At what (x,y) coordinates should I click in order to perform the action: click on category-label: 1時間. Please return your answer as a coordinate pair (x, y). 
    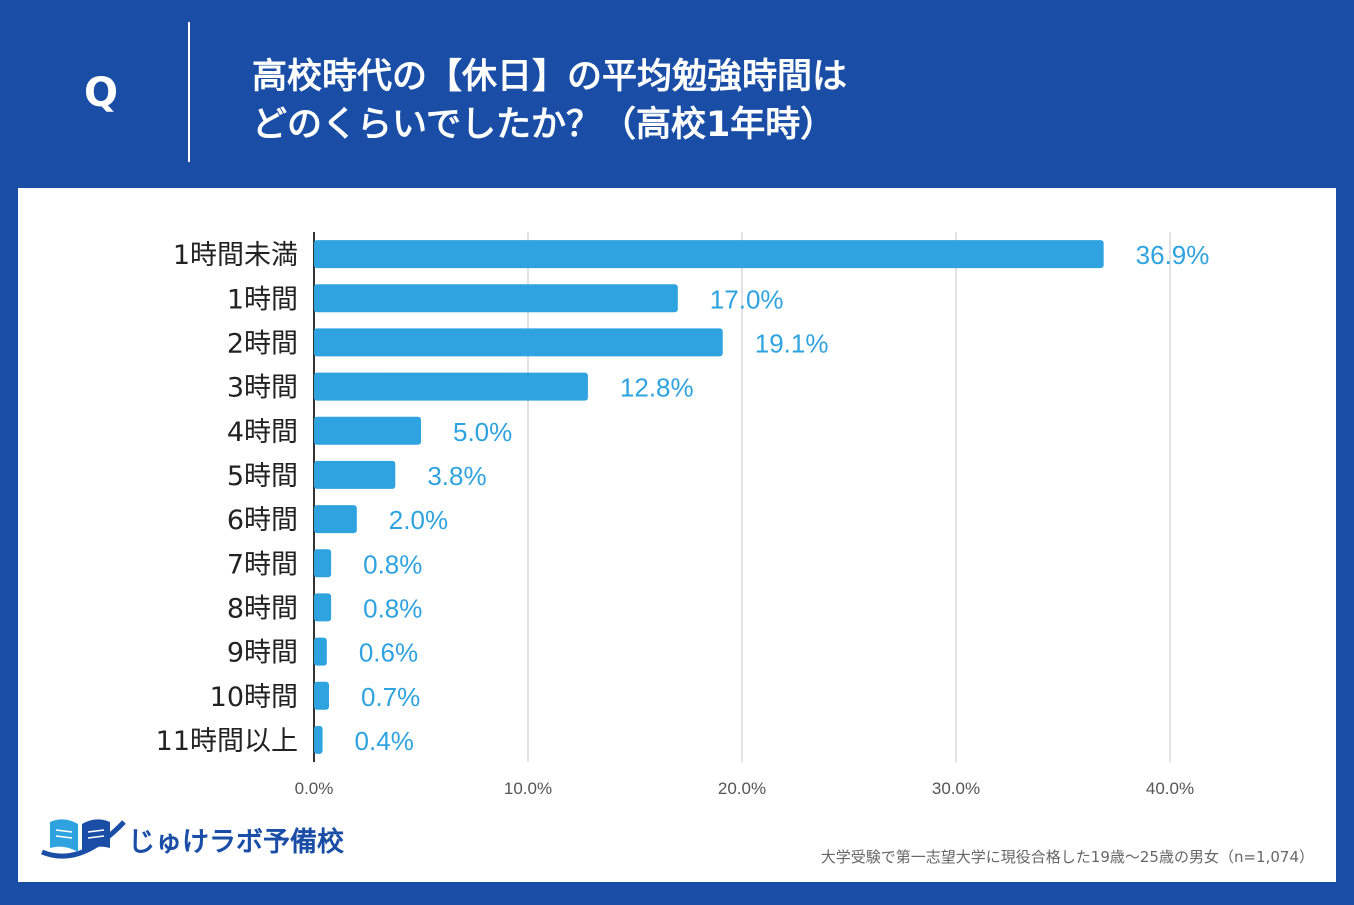
    Looking at the image, I should click on (262, 299).